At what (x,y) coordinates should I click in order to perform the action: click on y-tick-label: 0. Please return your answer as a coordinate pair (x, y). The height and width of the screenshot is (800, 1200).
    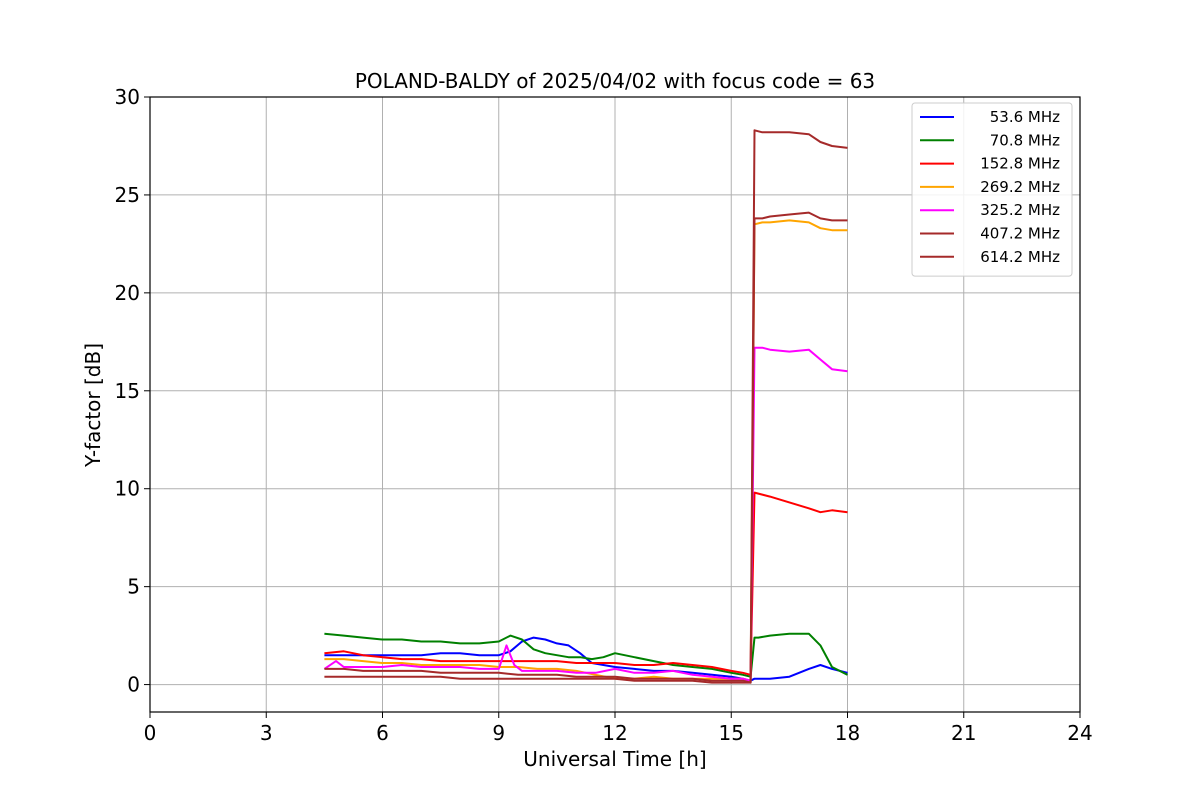
    Looking at the image, I should click on (133, 685).